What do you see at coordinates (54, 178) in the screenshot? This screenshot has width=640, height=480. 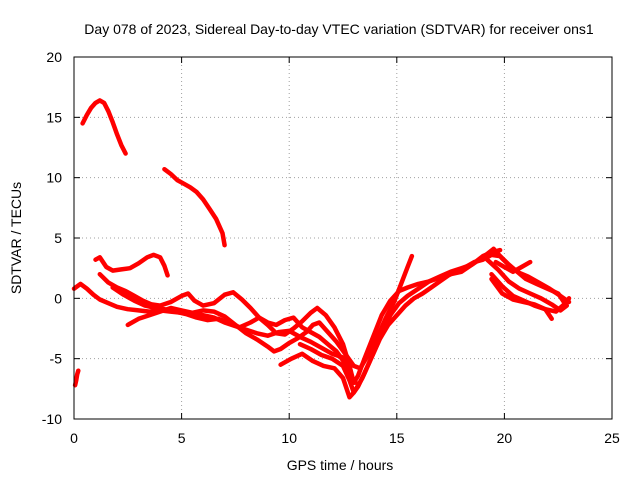 I see `y-tick-label: 10` at bounding box center [54, 178].